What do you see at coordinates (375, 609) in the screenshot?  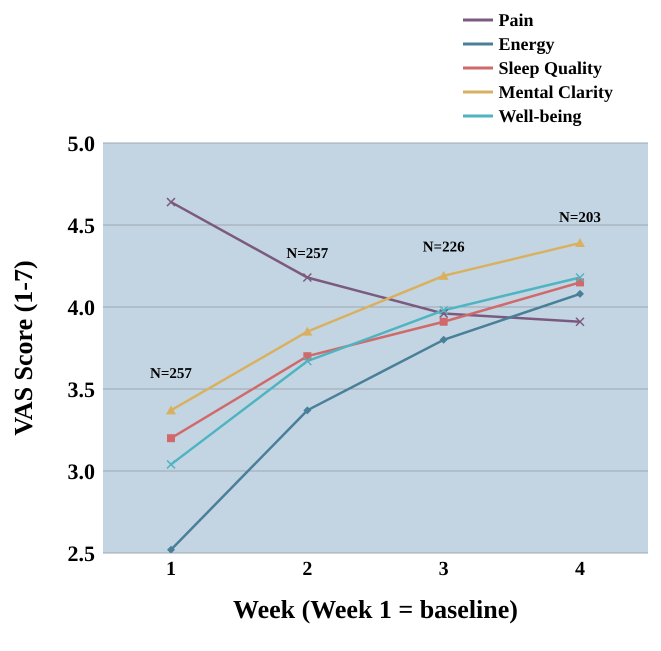 I see `x-axis-title: Week (Week 1 = baseline)` at bounding box center [375, 609].